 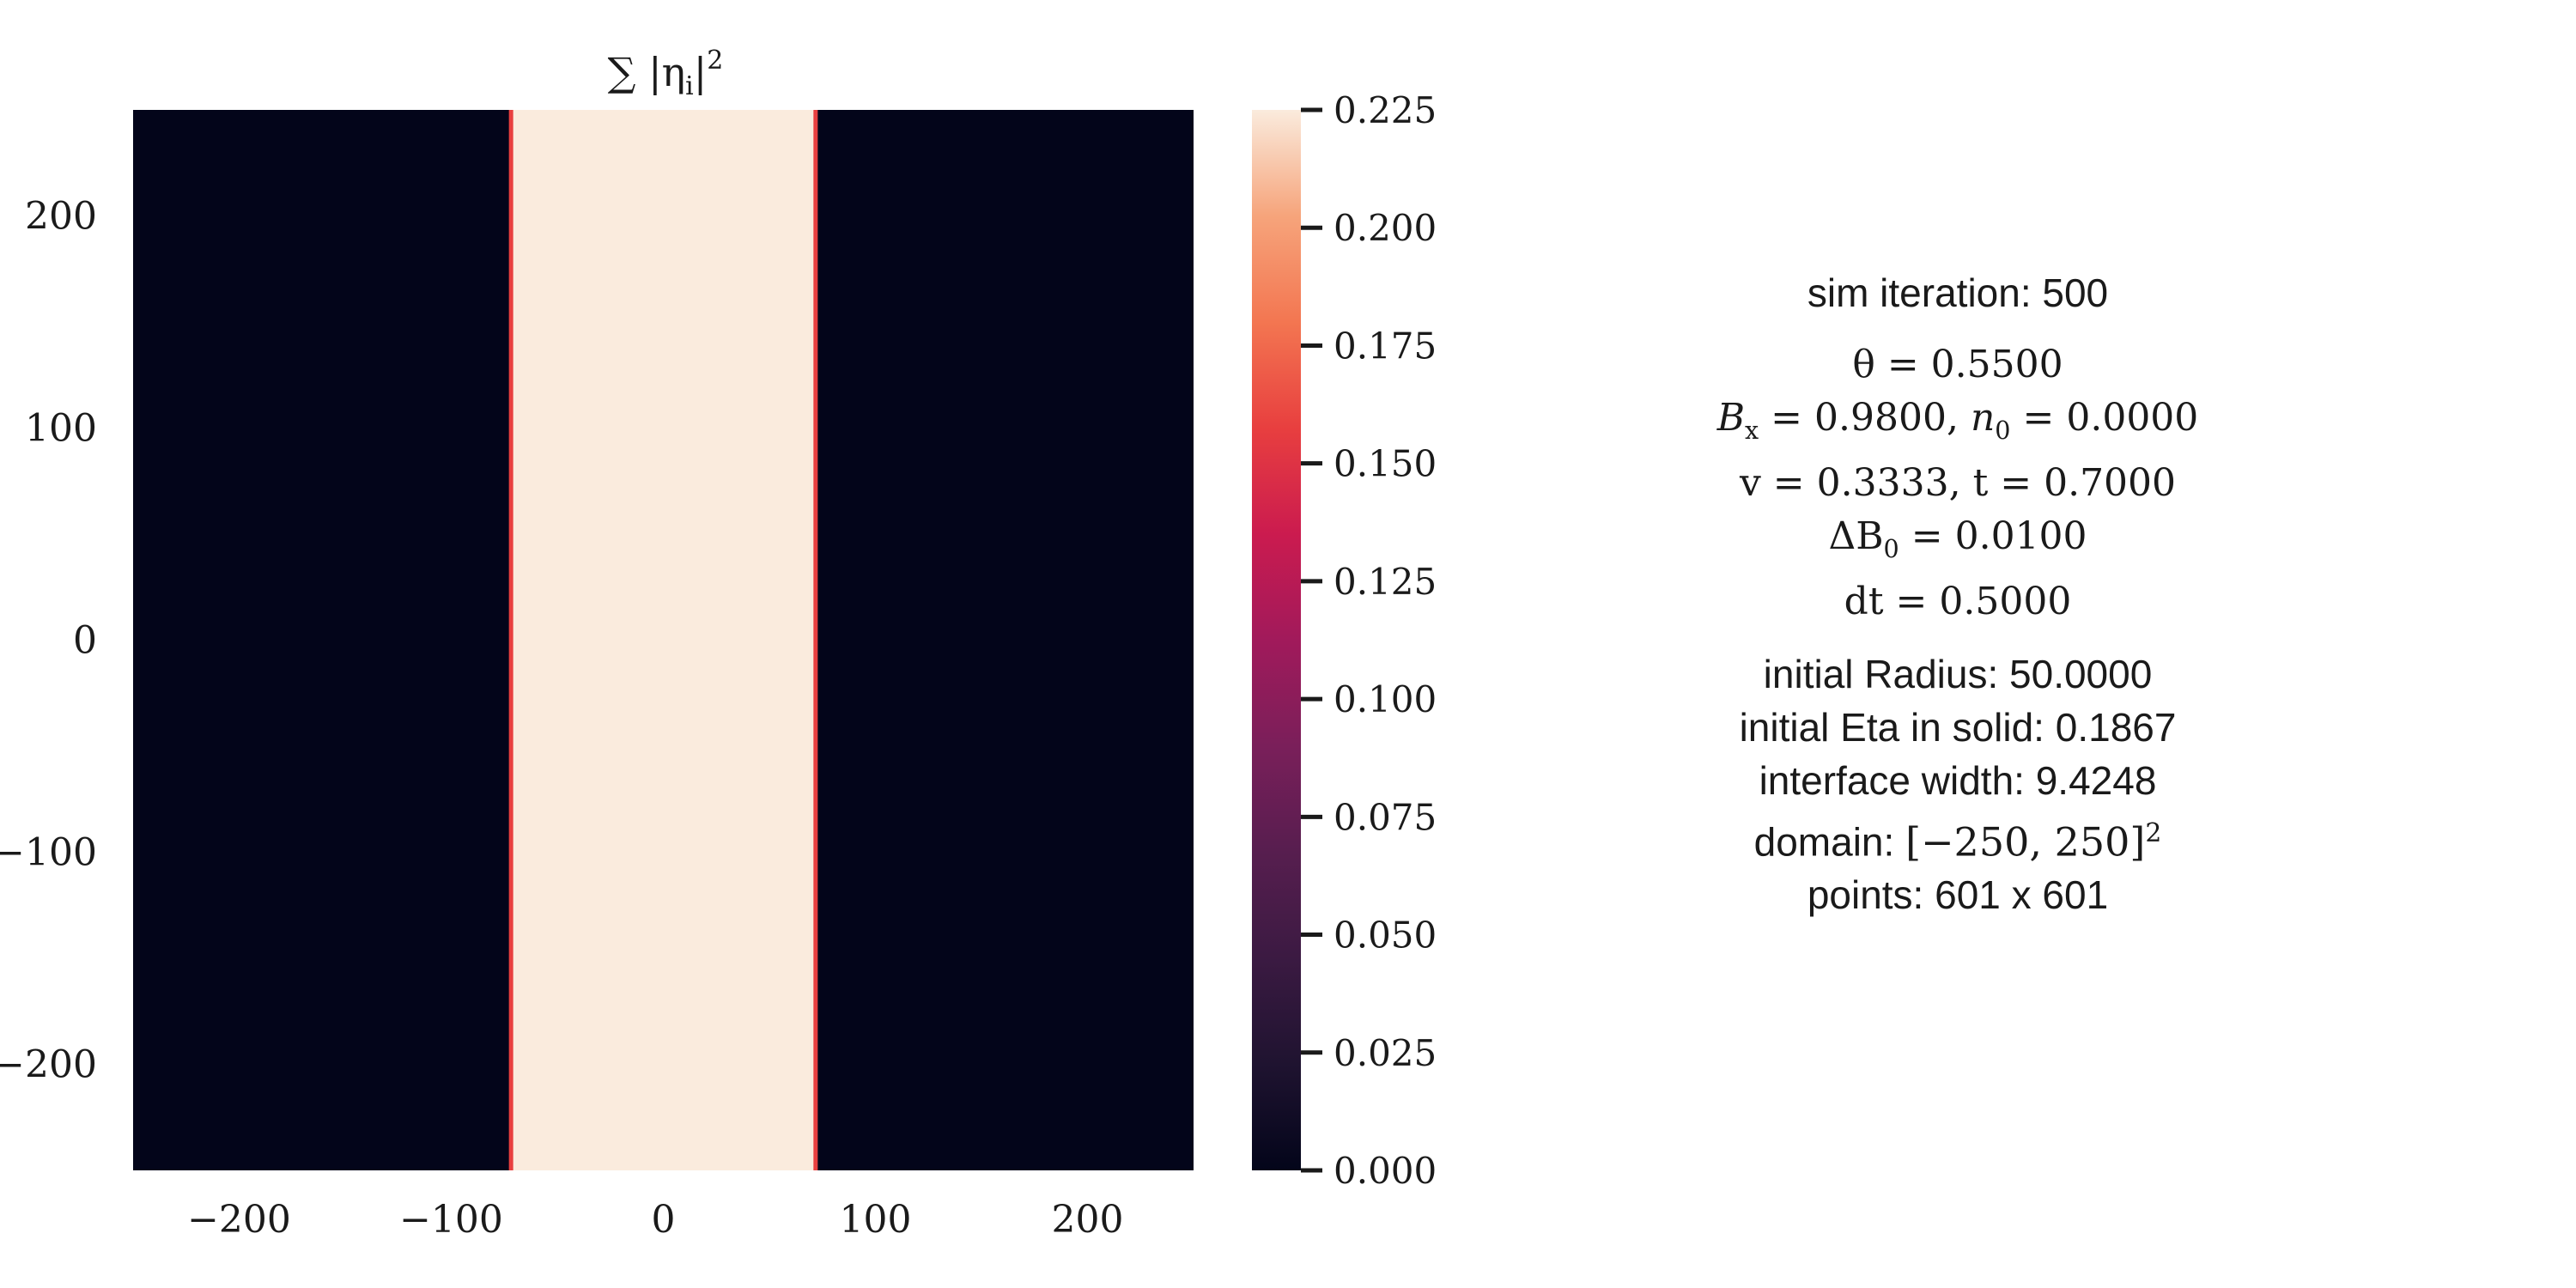 What do you see at coordinates (1385, 1053) in the screenshot?
I see `colorbar-tick-label: 0.025` at bounding box center [1385, 1053].